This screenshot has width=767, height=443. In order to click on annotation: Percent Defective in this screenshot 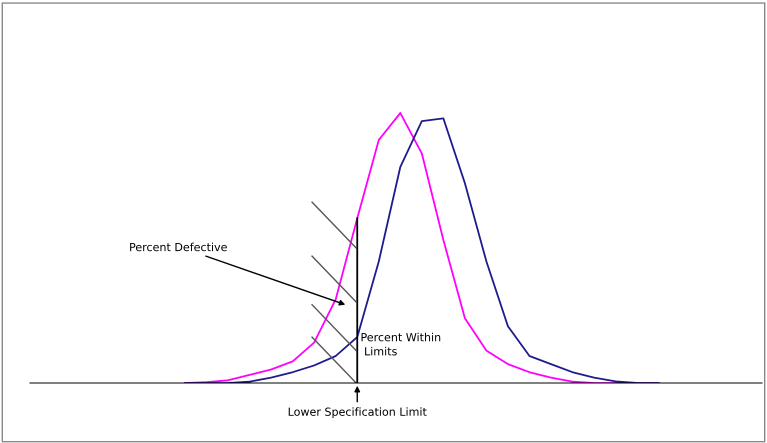, I will do `click(178, 247)`.